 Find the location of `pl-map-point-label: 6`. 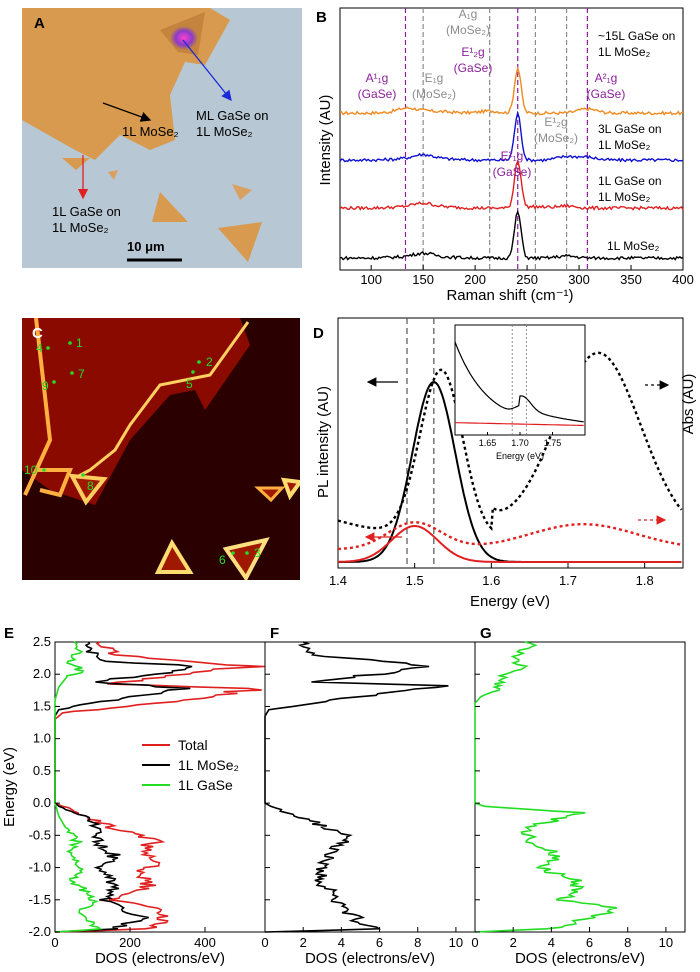

pl-map-point-label: 6 is located at coordinates (222, 560).